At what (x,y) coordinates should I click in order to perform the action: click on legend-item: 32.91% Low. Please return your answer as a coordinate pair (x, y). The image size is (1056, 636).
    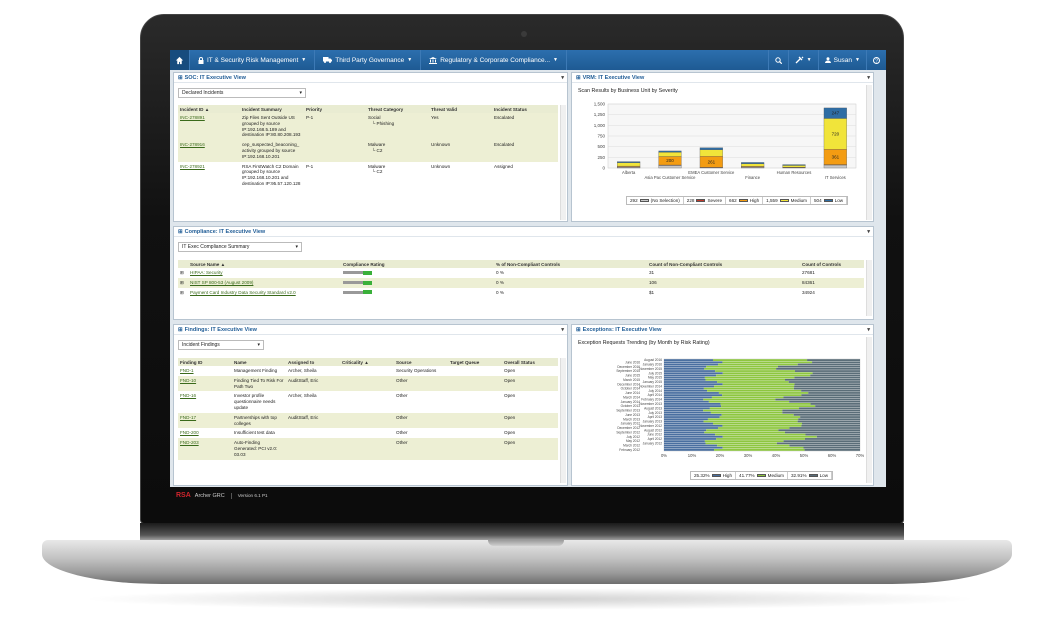
    Looking at the image, I should click on (810, 475).